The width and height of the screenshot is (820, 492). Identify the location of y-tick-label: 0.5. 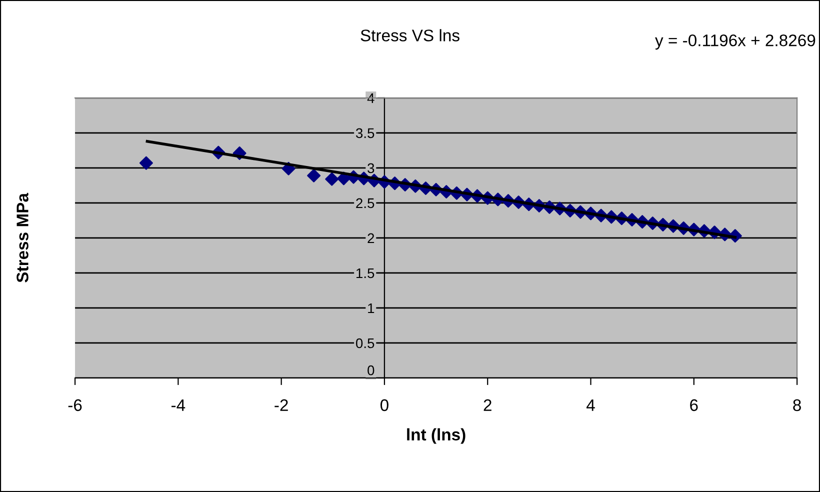
(365, 343).